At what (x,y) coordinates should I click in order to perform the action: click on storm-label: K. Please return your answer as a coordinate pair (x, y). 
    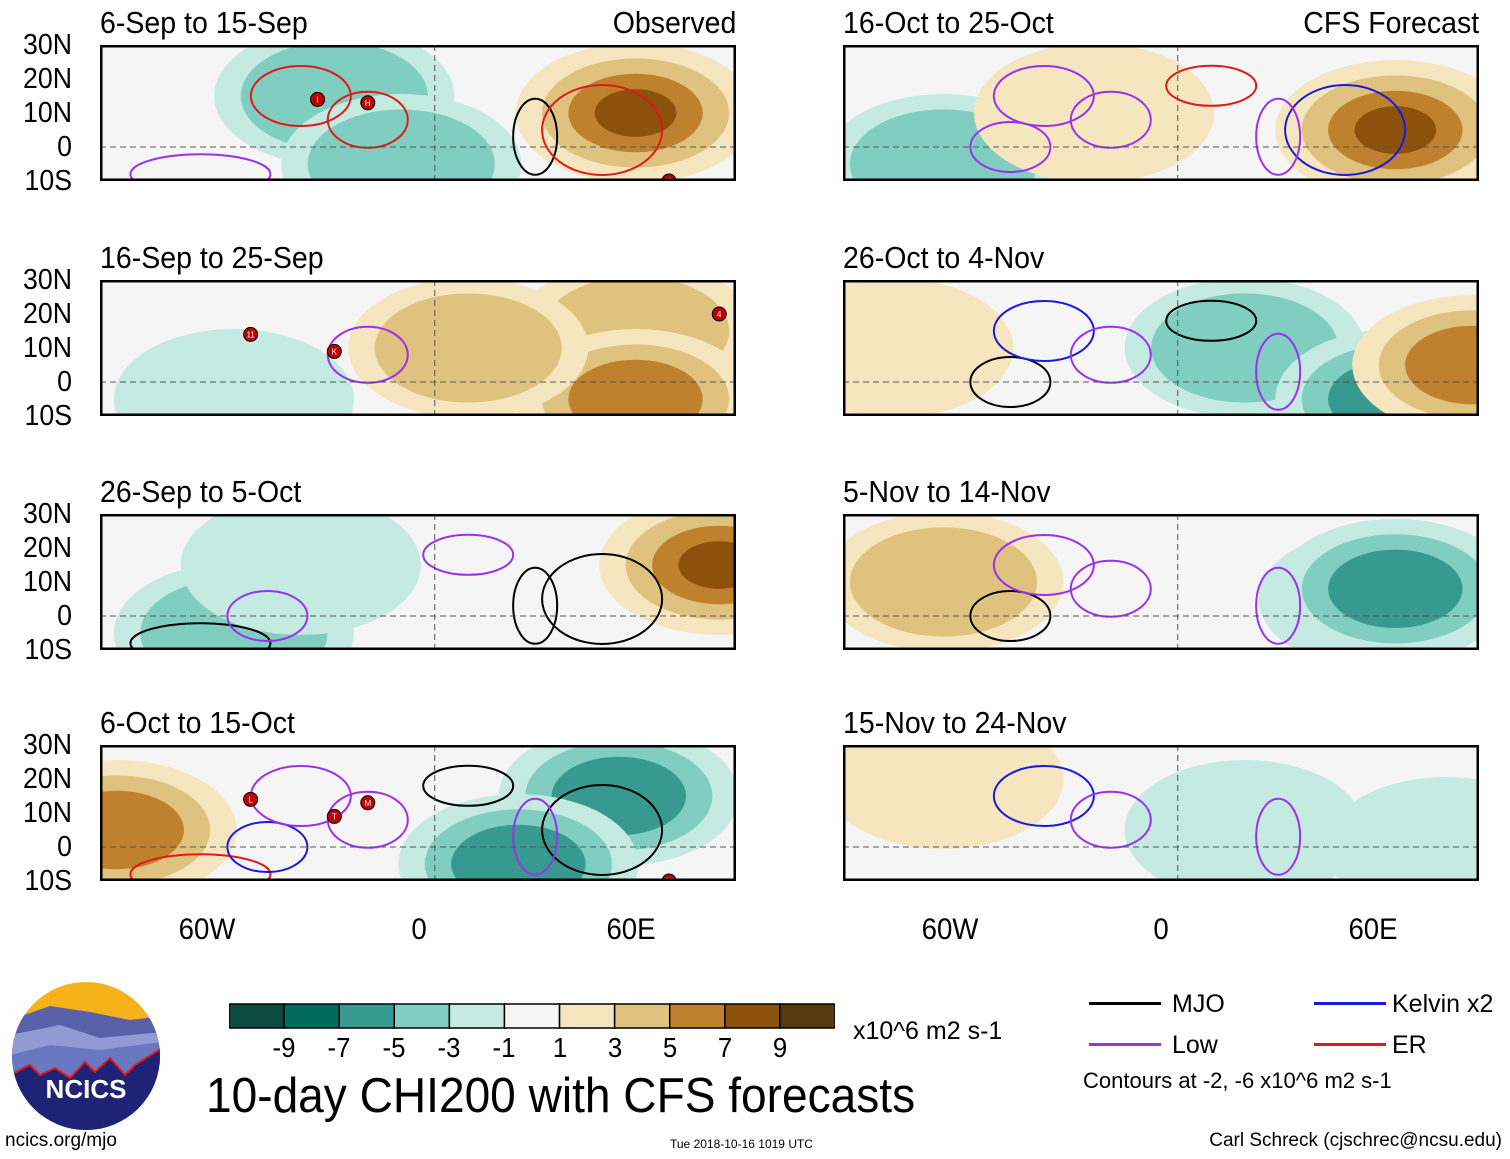
    Looking at the image, I should click on (335, 351).